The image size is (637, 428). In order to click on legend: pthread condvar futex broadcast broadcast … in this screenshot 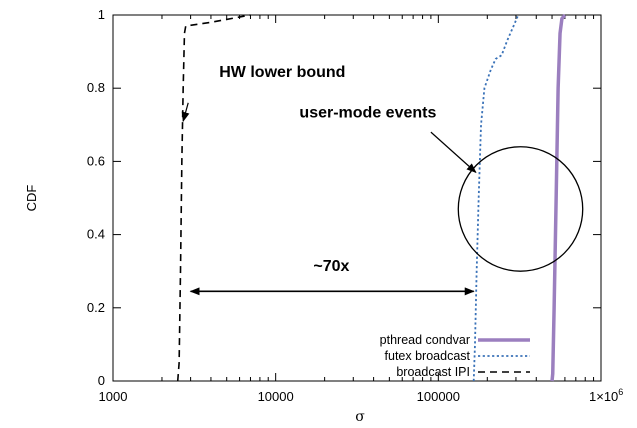, I will do `click(455, 356)`.